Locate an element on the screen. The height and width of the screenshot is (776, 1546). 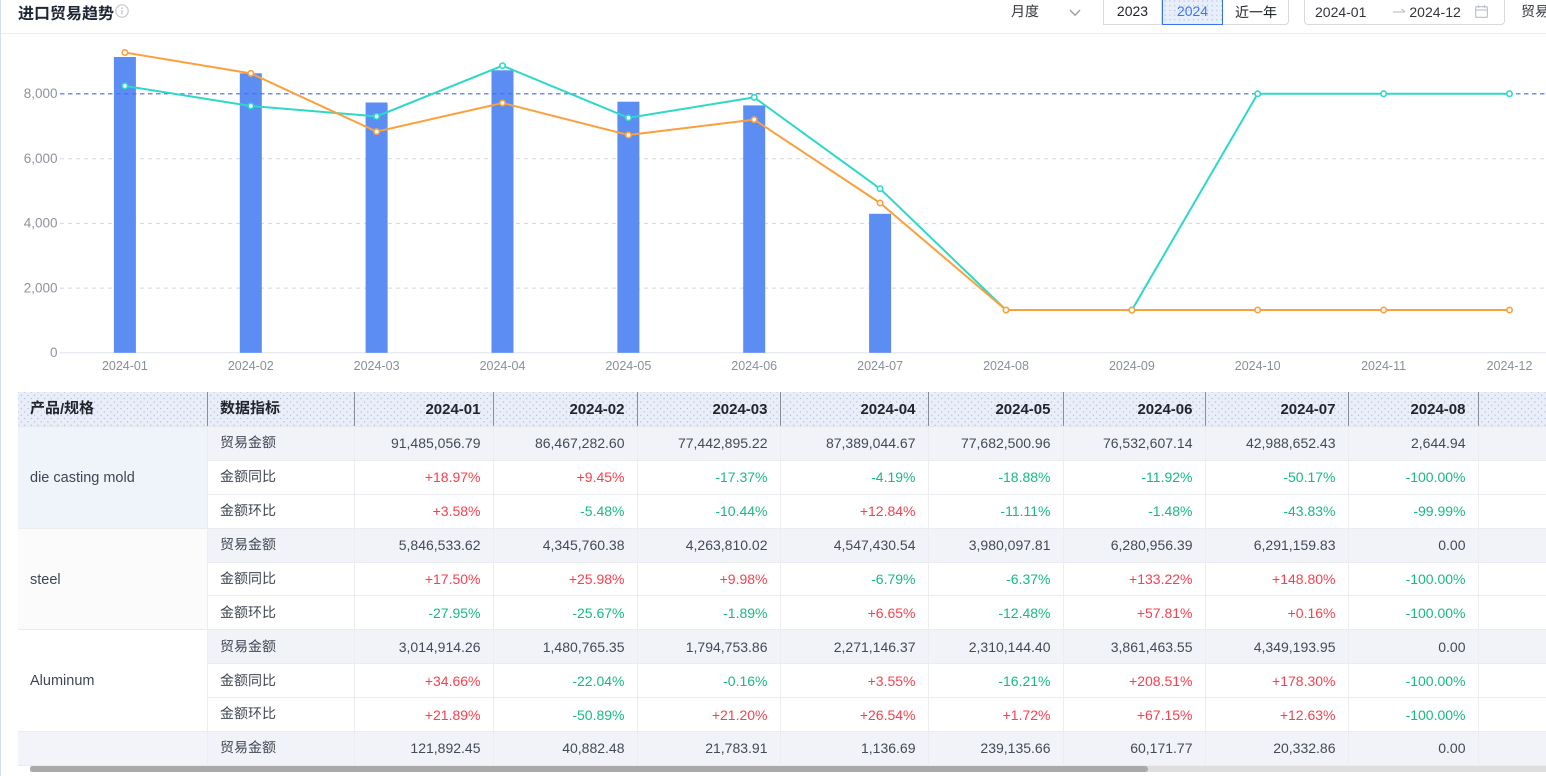
svg-text: 4,000 is located at coordinates (41, 223).